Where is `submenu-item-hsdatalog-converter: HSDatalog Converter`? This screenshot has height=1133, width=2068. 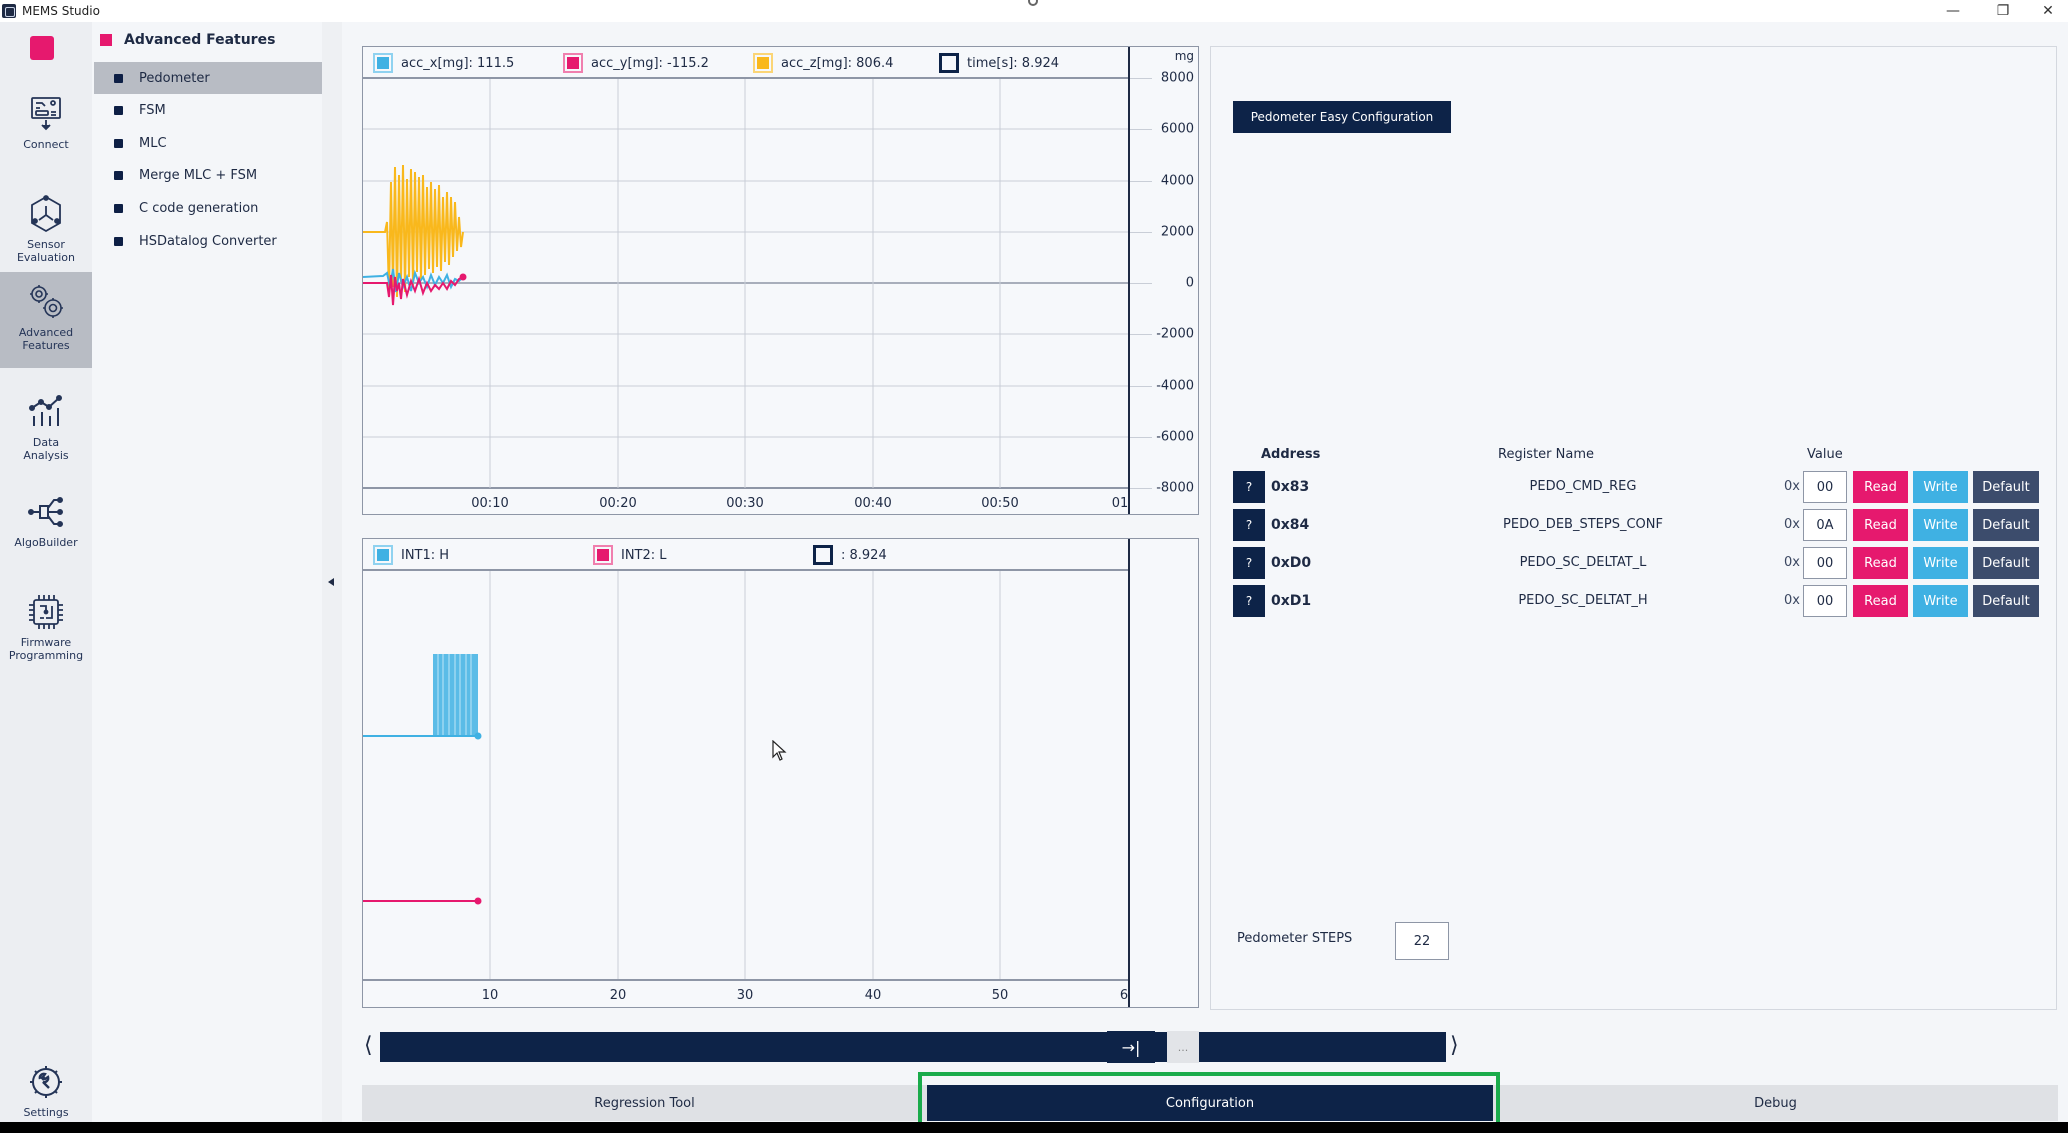
submenu-item-hsdatalog-converter: HSDatalog Converter is located at coordinates (208, 241).